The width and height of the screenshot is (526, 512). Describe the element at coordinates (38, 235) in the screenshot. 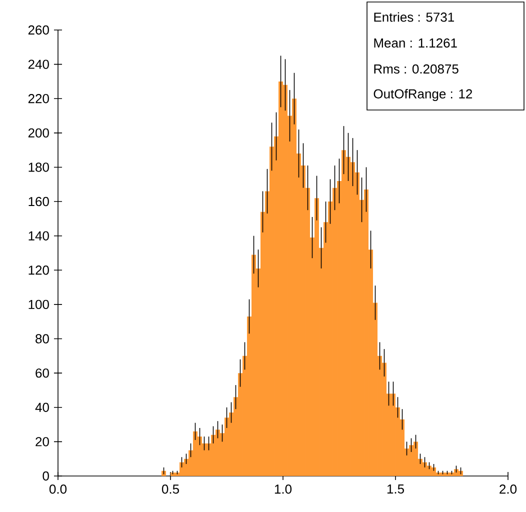

I see `y-tick-label: 140` at that location.